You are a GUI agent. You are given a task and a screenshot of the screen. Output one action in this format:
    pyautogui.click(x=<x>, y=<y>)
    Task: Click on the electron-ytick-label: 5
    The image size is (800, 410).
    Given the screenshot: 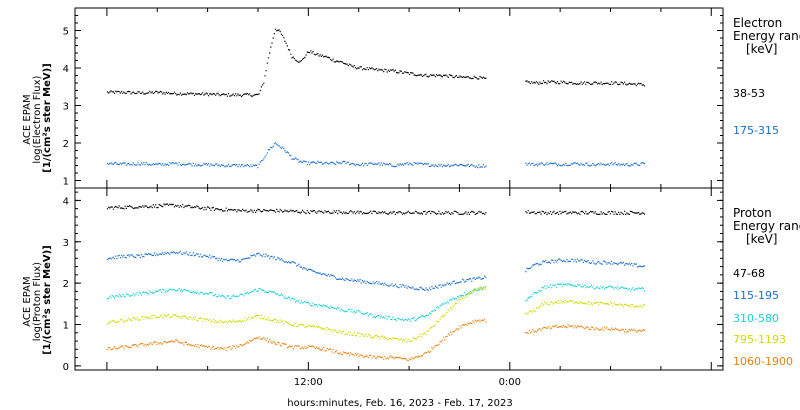 What is the action you would take?
    pyautogui.click(x=66, y=32)
    